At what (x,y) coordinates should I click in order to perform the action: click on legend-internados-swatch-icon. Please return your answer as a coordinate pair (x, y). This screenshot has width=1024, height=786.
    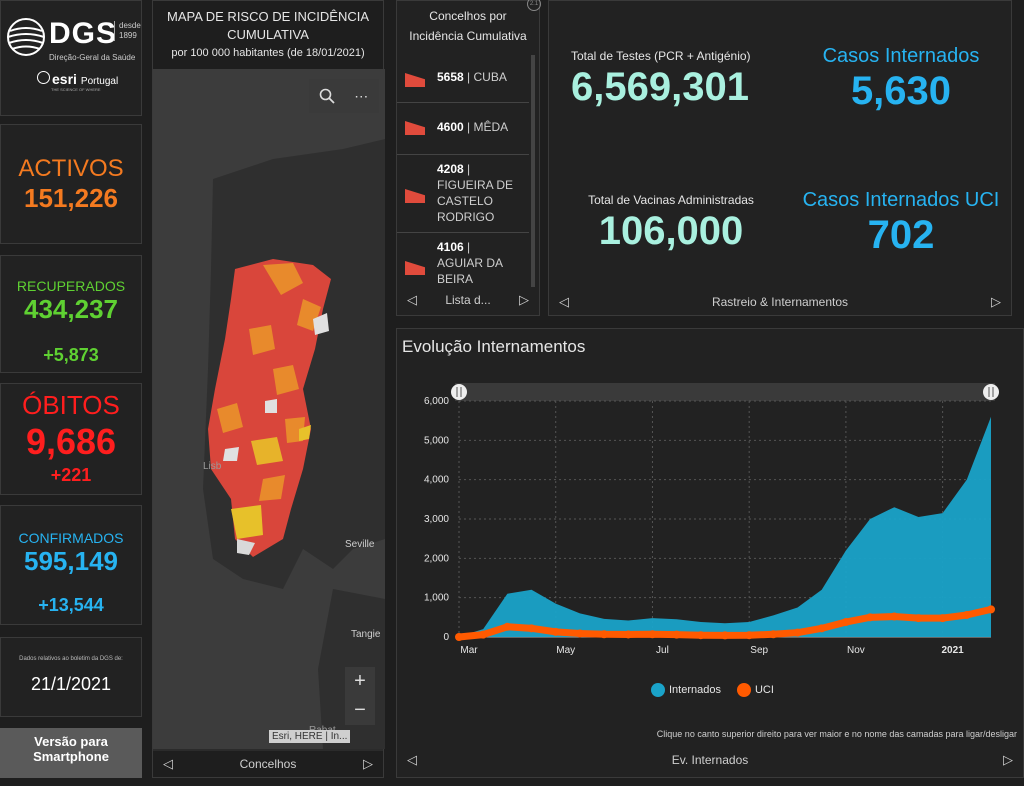
    Looking at the image, I should click on (658, 690).